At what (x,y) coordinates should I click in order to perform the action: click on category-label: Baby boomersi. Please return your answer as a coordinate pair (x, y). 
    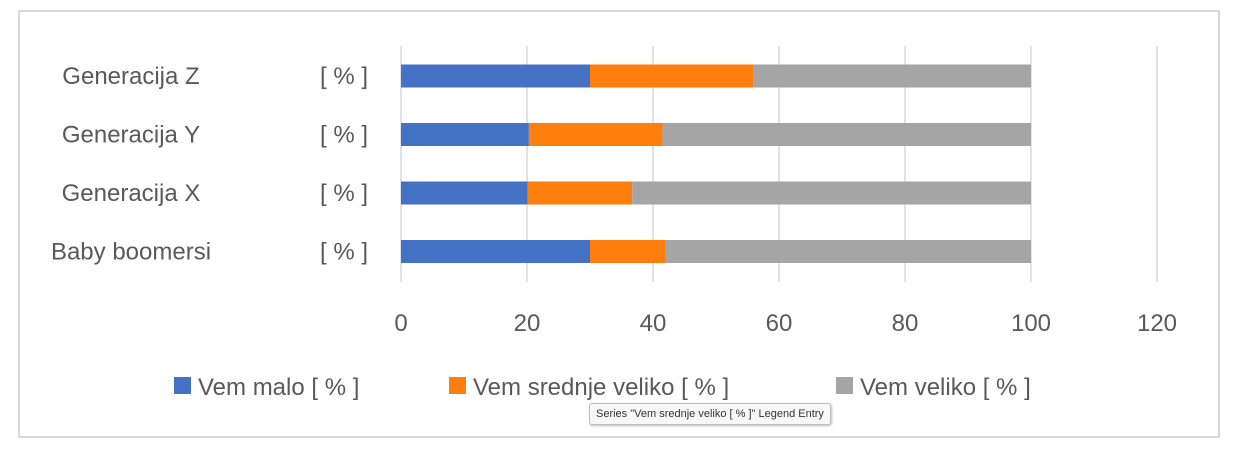
    Looking at the image, I should click on (131, 252).